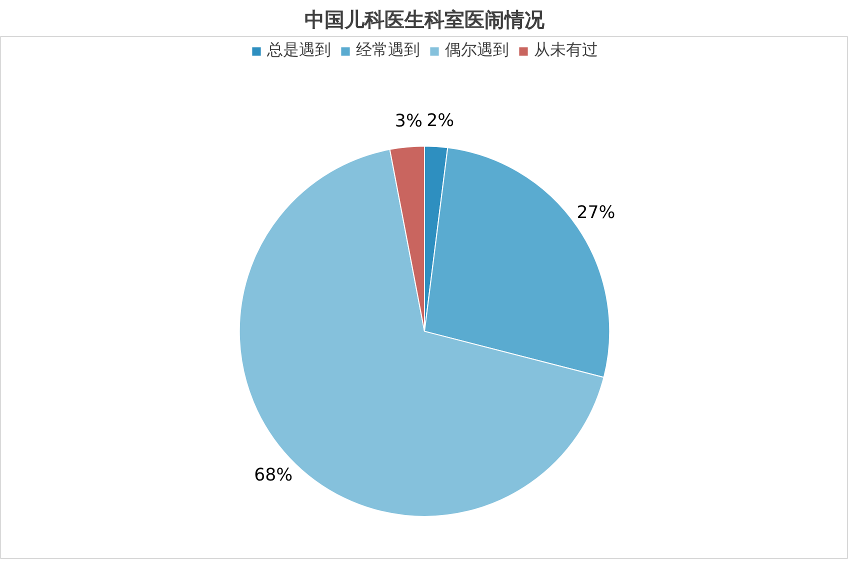 The width and height of the screenshot is (850, 570). What do you see at coordinates (273, 475) in the screenshot?
I see `data-label: 68%` at bounding box center [273, 475].